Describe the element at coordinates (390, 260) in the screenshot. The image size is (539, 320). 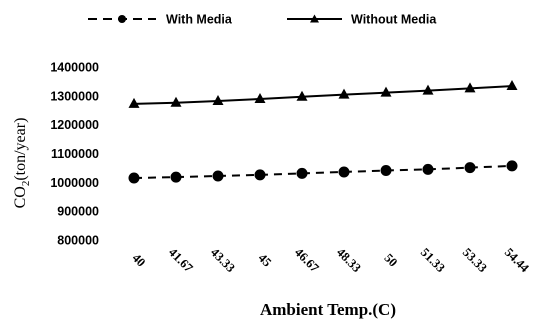
I see `x-tick-label: 50` at that location.